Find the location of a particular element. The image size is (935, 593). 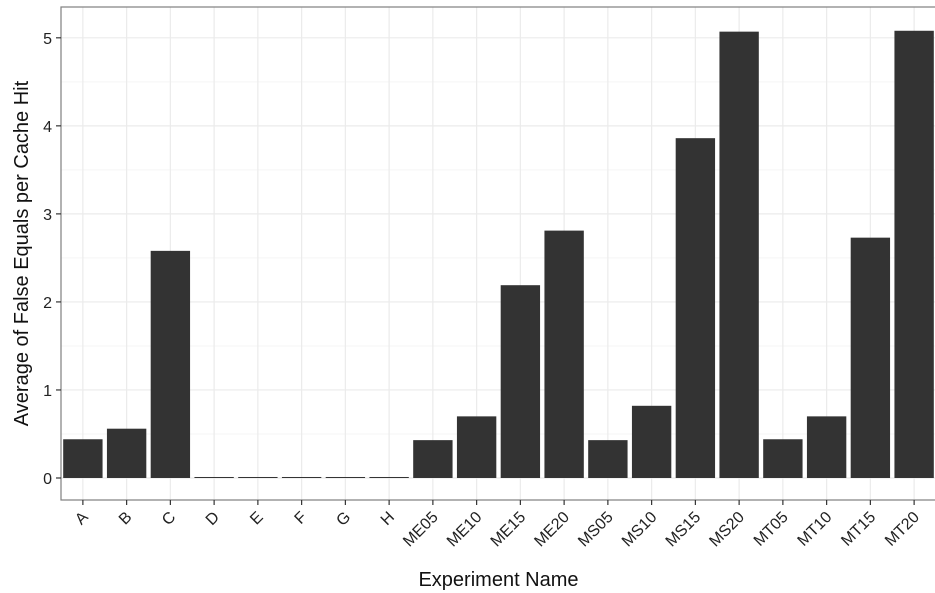

x-tick-label: D is located at coordinates (213, 519).